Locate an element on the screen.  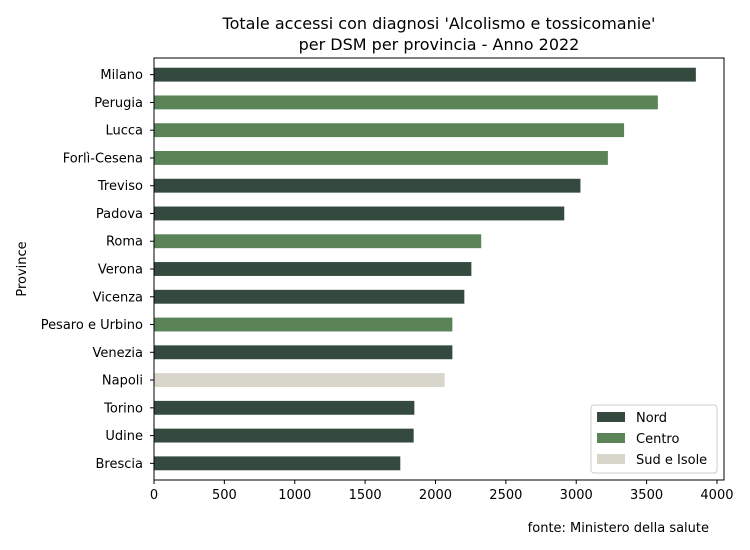
category-label-0: Milano is located at coordinates (121, 75).